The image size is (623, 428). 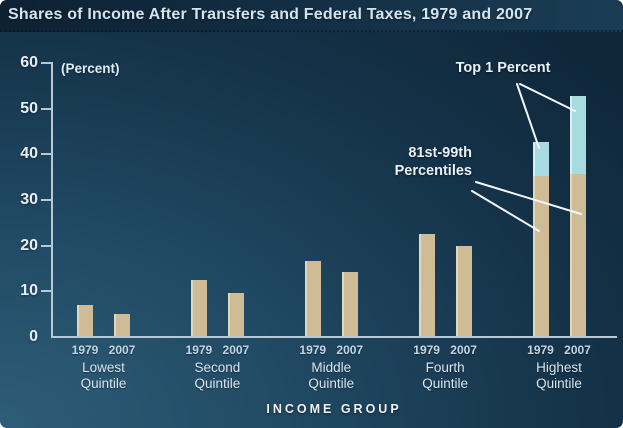 I want to click on bar-2007-middle-quintile, so click(x=349, y=303).